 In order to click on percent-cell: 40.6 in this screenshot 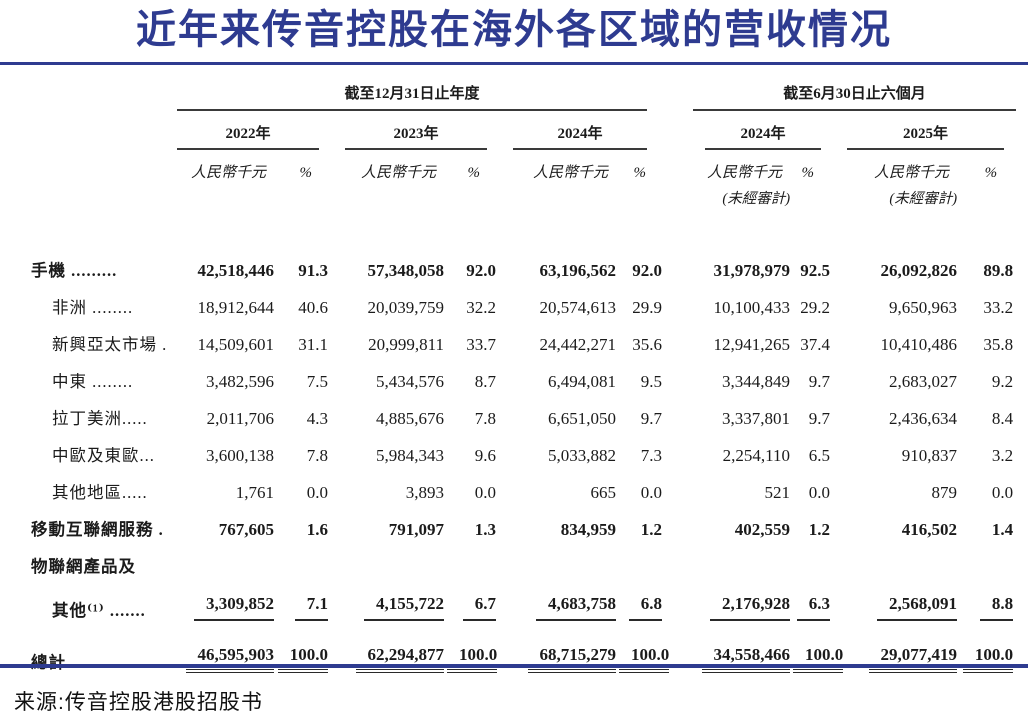, I will do `click(304, 307)`.